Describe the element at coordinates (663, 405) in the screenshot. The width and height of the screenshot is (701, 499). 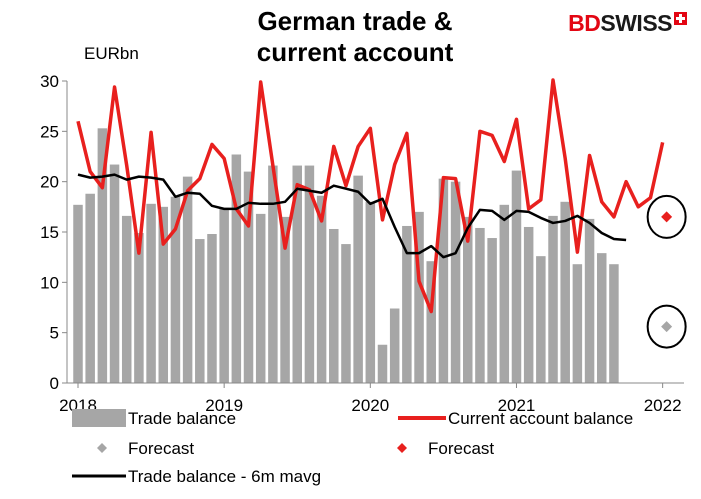
I see `x-tick-label: 2022` at that location.